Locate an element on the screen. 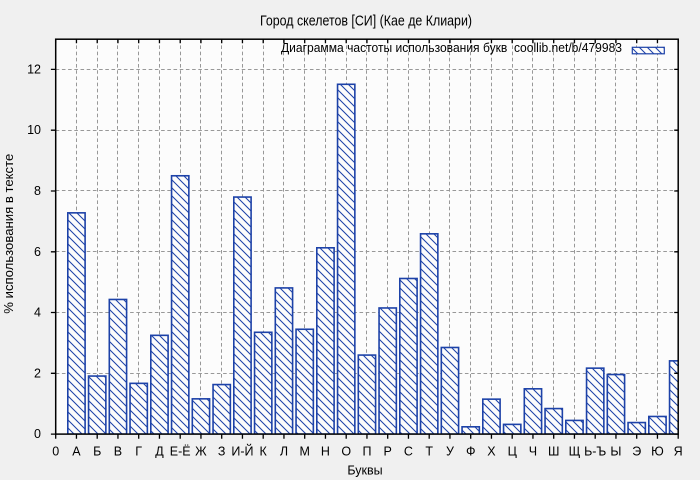 This screenshot has width=700, height=480. svg-text: Н is located at coordinates (325, 451).